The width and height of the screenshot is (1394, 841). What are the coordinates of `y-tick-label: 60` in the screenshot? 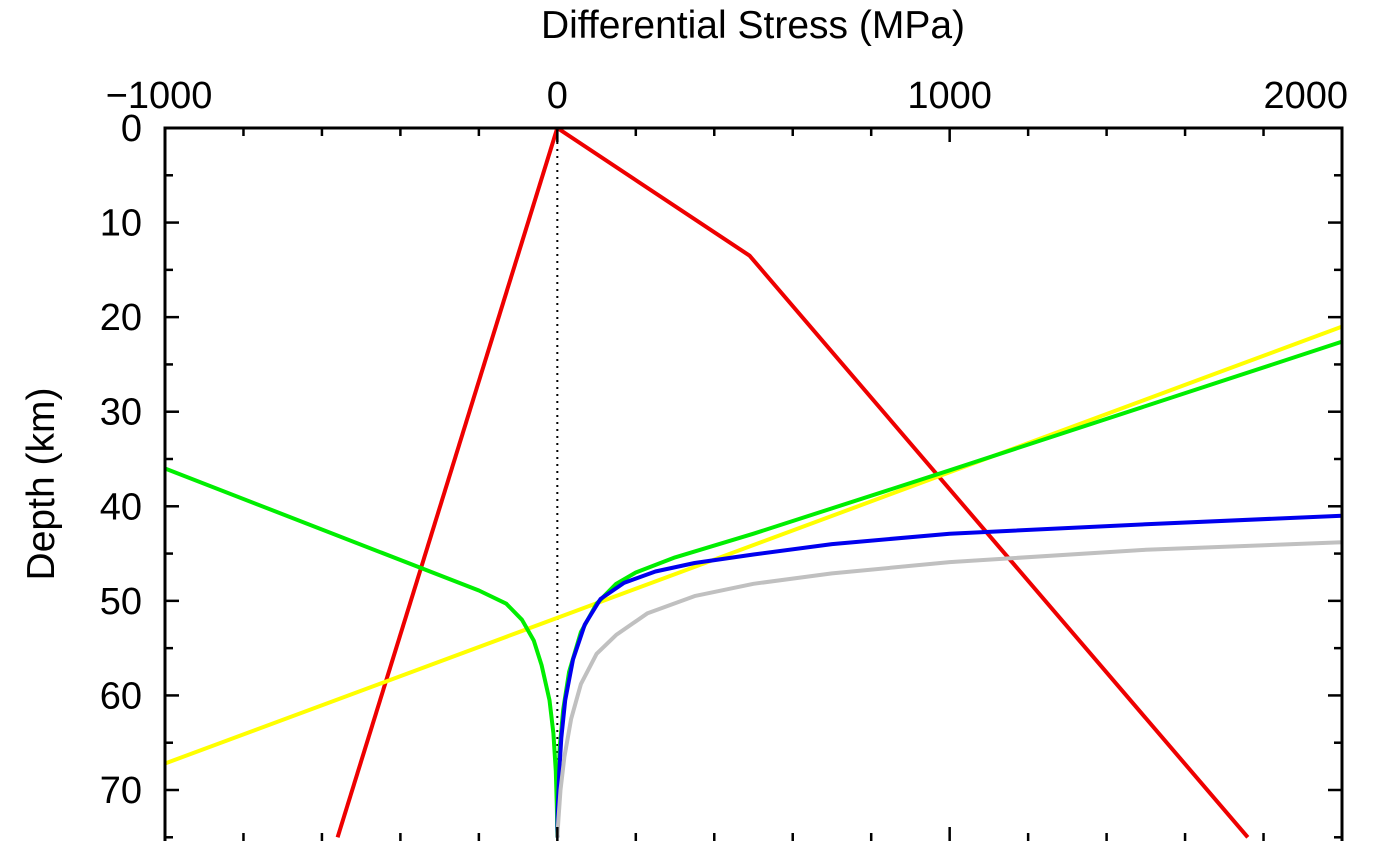 It's located at (121, 696).